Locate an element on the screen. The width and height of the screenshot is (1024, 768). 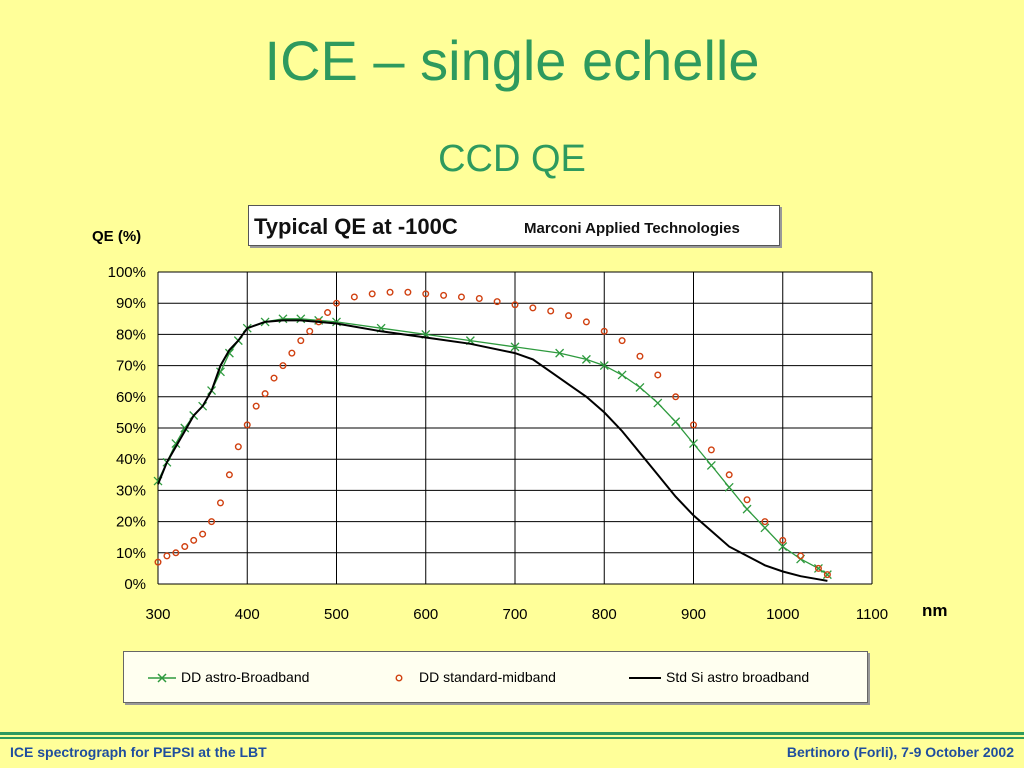
slide-title: ICE – single echelle is located at coordinates (512, 60).